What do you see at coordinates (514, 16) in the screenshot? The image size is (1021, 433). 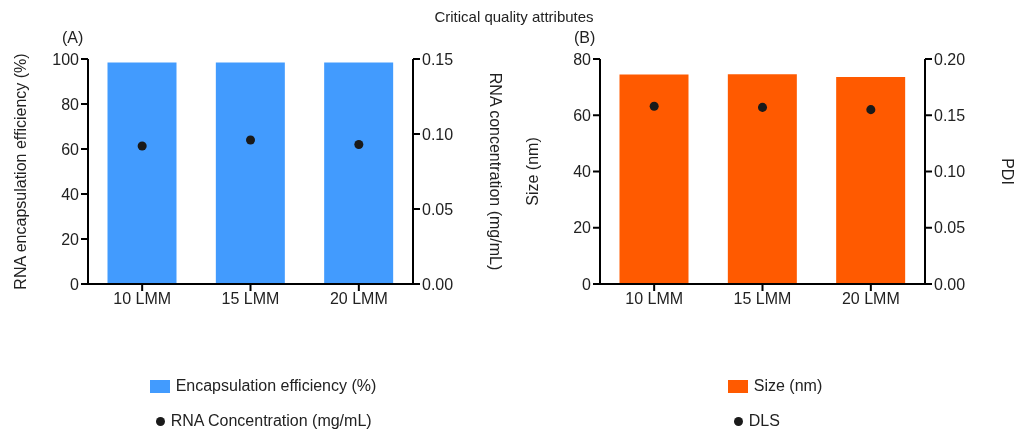 I see `text: Critical quality attributes` at bounding box center [514, 16].